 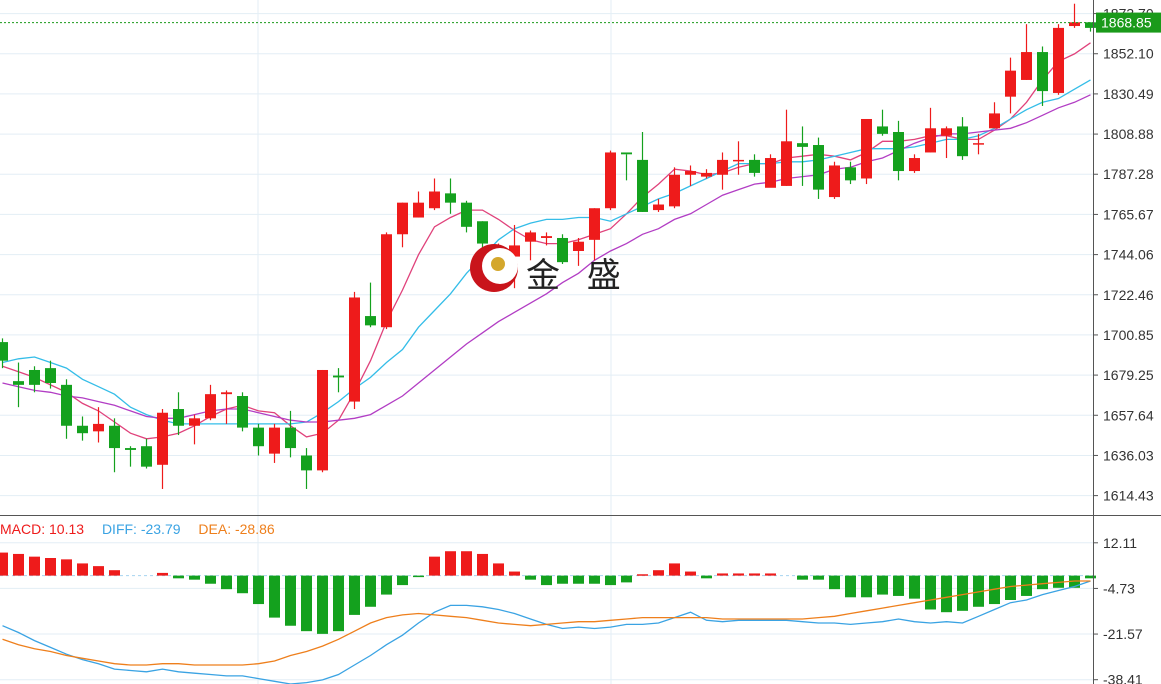 What do you see at coordinates (1128, 54) in the screenshot?
I see `price-tick-label: 1852.10` at bounding box center [1128, 54].